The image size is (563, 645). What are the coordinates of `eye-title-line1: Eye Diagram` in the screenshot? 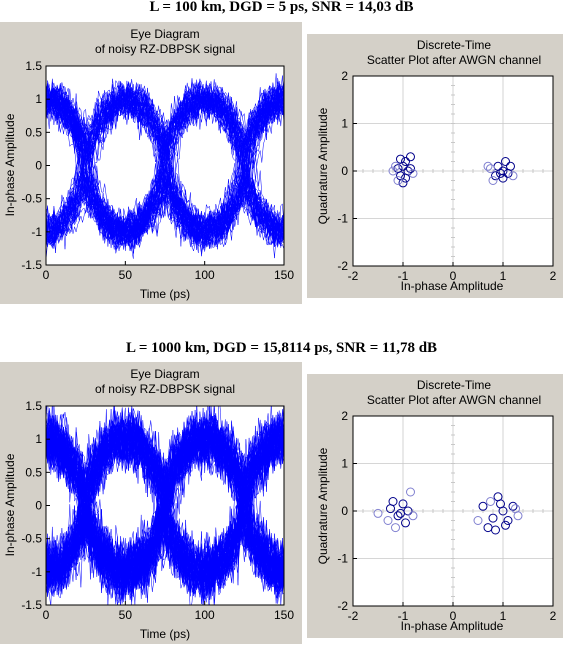 It's located at (164, 34).